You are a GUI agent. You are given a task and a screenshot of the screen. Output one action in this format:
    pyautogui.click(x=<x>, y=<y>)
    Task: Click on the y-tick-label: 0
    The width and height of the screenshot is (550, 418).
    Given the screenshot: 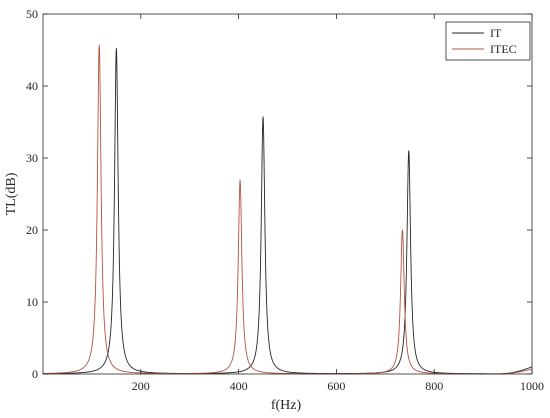 What is the action you would take?
    pyautogui.click(x=35, y=374)
    